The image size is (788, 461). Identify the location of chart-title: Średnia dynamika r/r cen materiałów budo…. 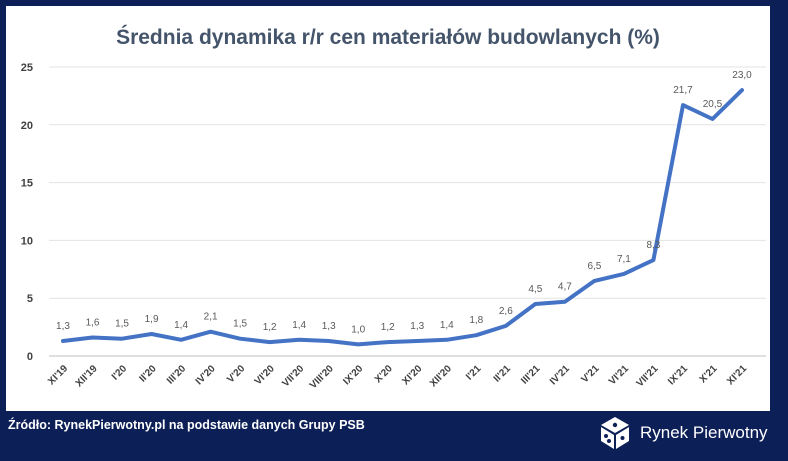
(388, 37).